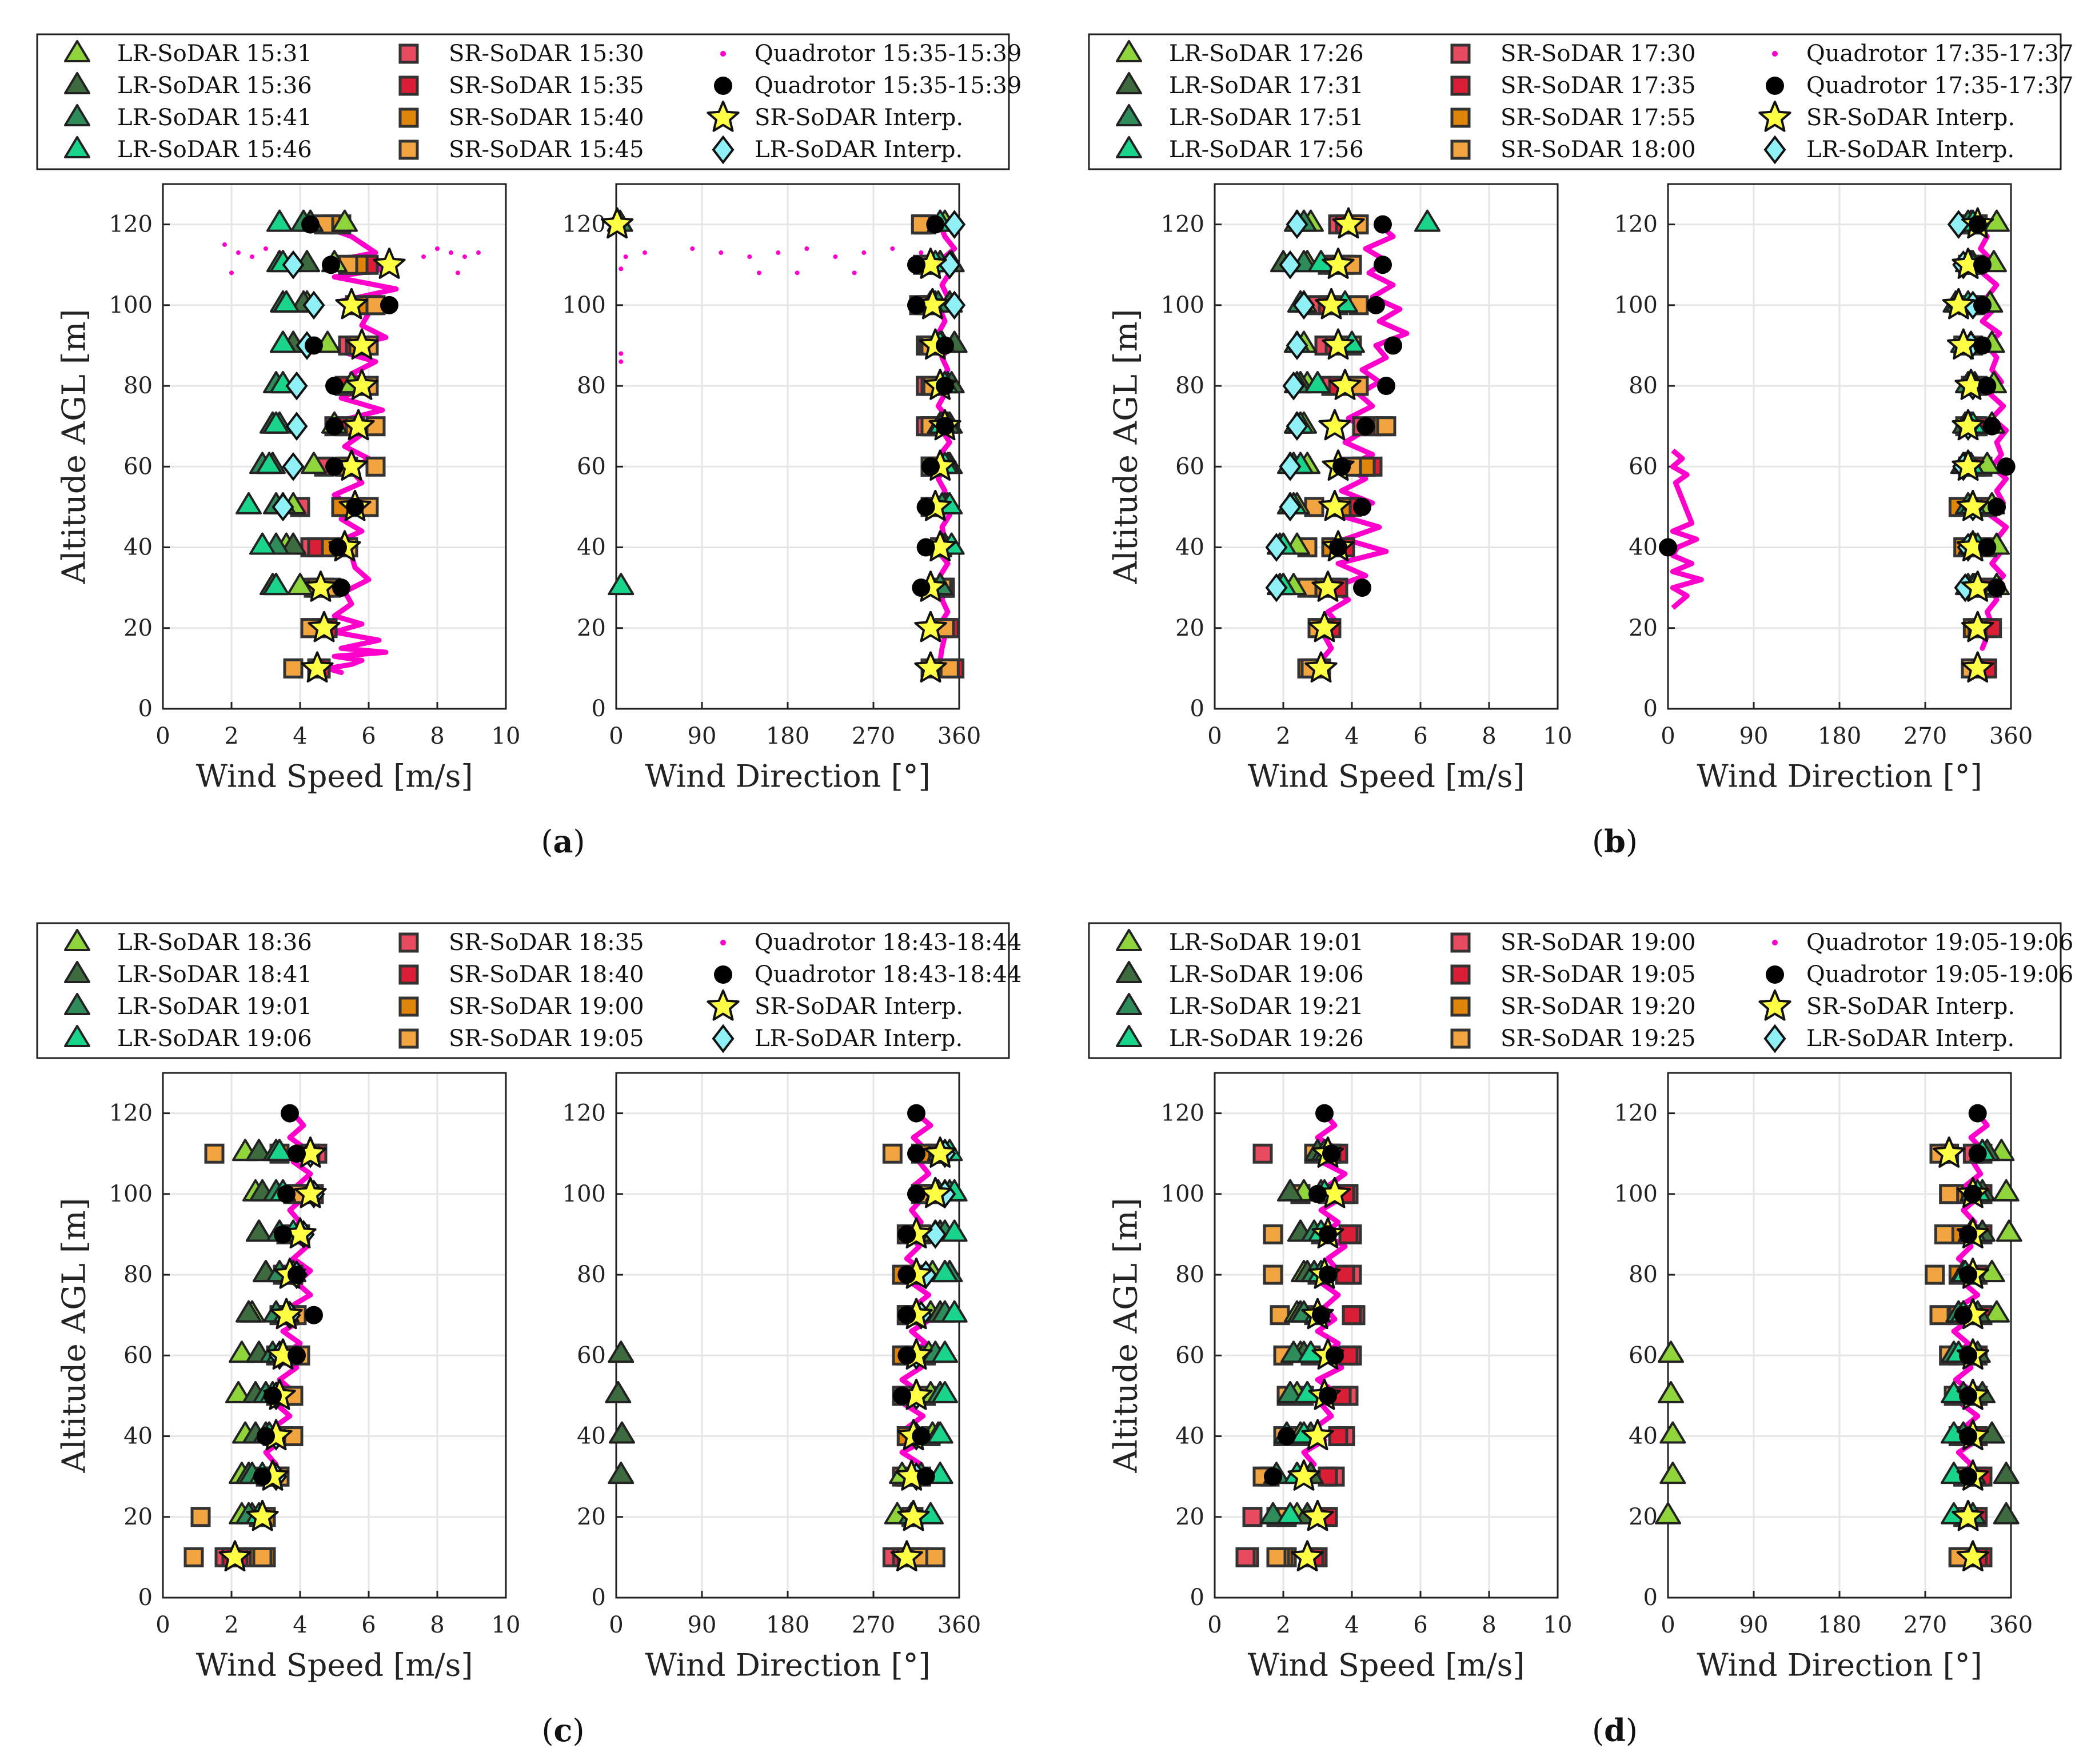  Describe the element at coordinates (356, 448) in the screenshot. I see `speed-quadrotor-trace` at that location.